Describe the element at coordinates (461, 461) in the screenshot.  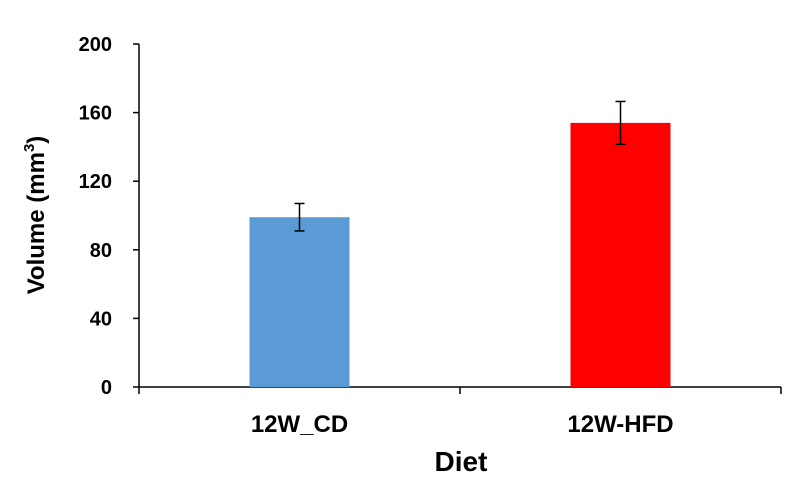
I see `x-axis-title: Diet` at that location.